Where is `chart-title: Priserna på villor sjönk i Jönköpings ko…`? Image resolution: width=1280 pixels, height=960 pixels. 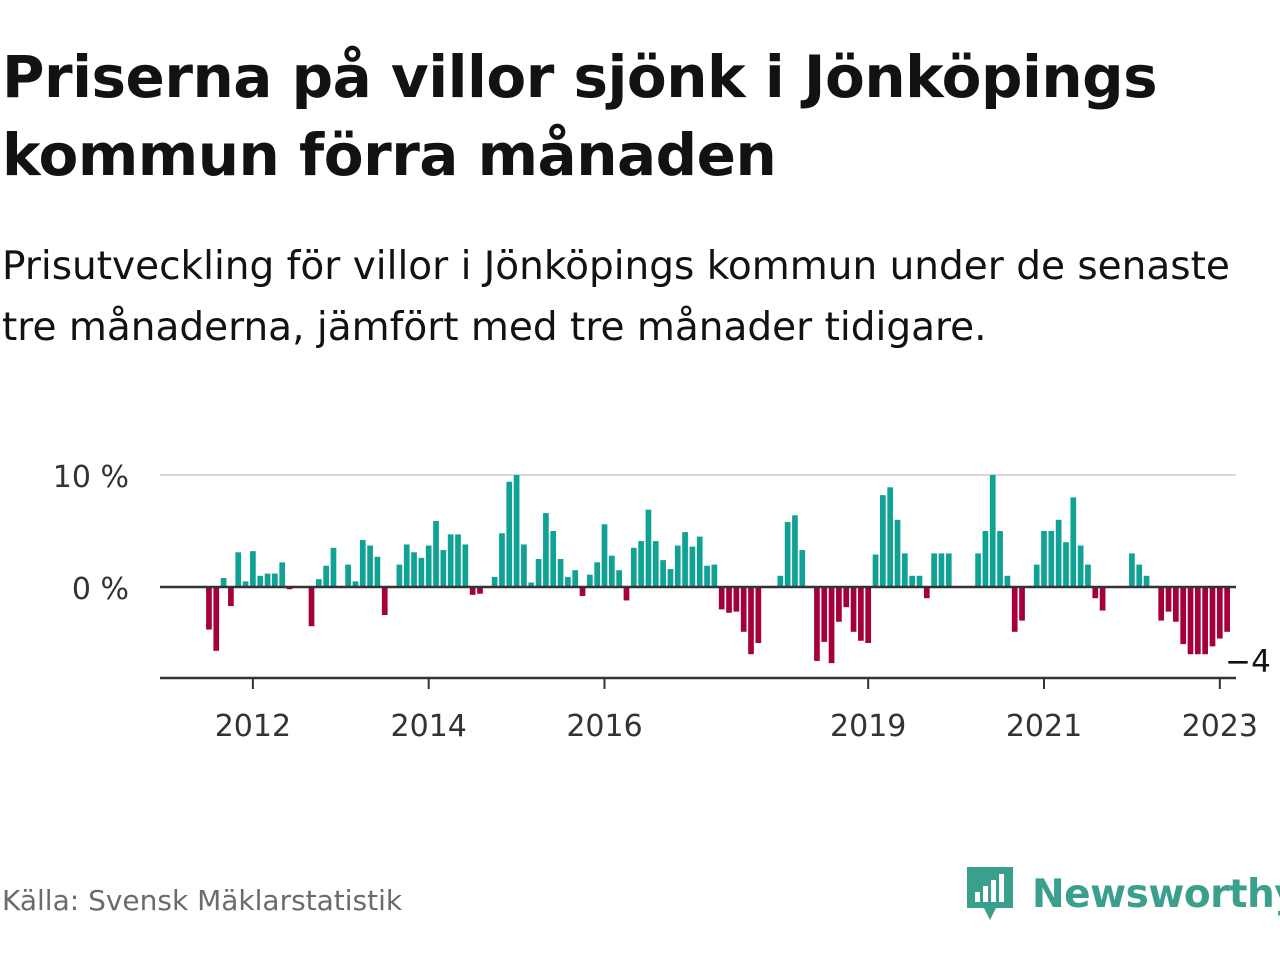 chart-title: Priserna på villor sjönk i Jönköpings ko… is located at coordinates (580, 116).